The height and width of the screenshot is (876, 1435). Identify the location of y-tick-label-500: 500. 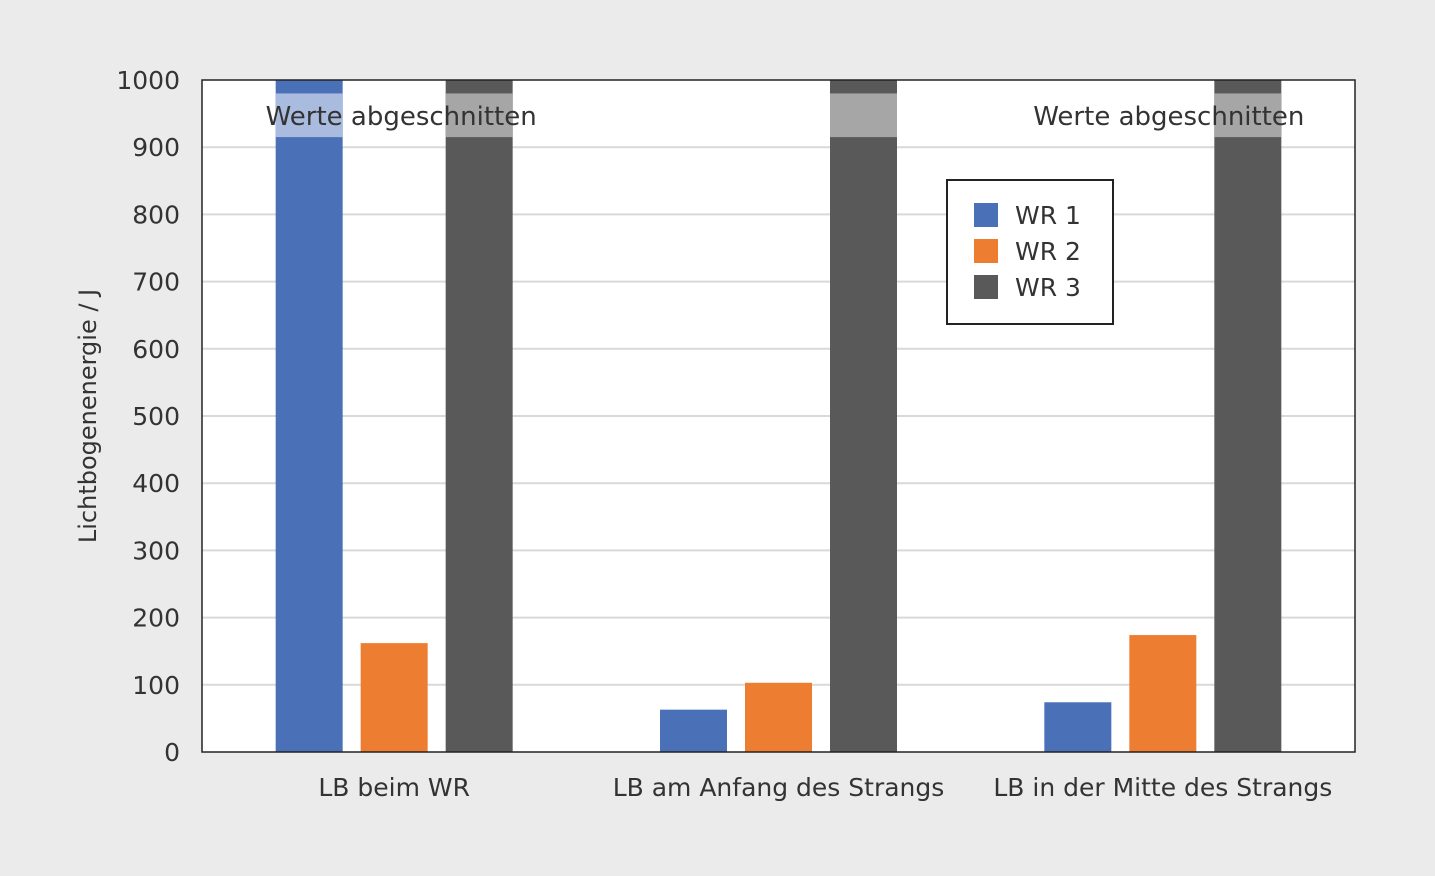
(156, 416).